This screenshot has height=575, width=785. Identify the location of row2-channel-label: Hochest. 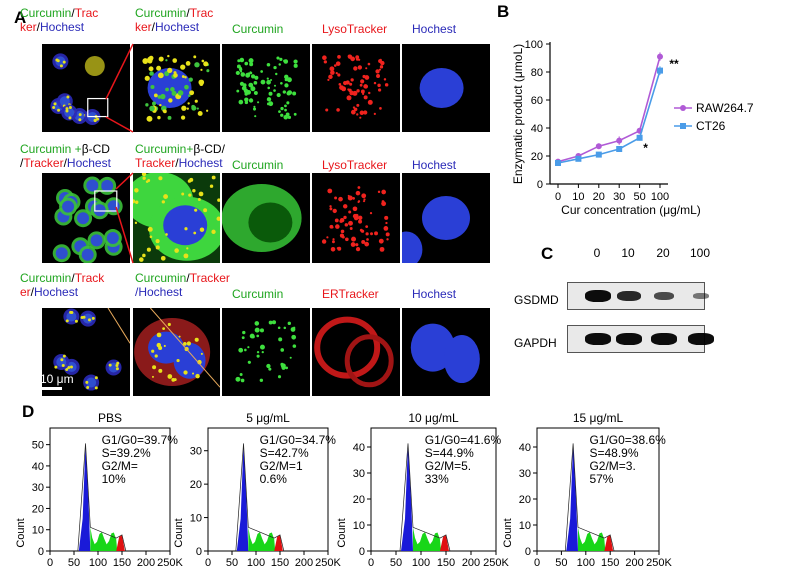
(434, 165).